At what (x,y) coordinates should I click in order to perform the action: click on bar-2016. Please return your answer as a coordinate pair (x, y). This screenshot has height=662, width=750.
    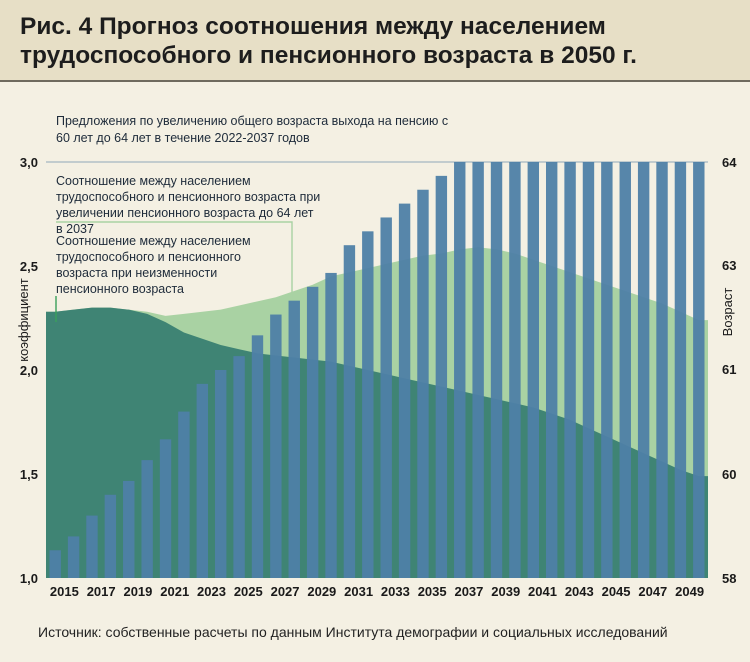
    Looking at the image, I should click on (73, 557).